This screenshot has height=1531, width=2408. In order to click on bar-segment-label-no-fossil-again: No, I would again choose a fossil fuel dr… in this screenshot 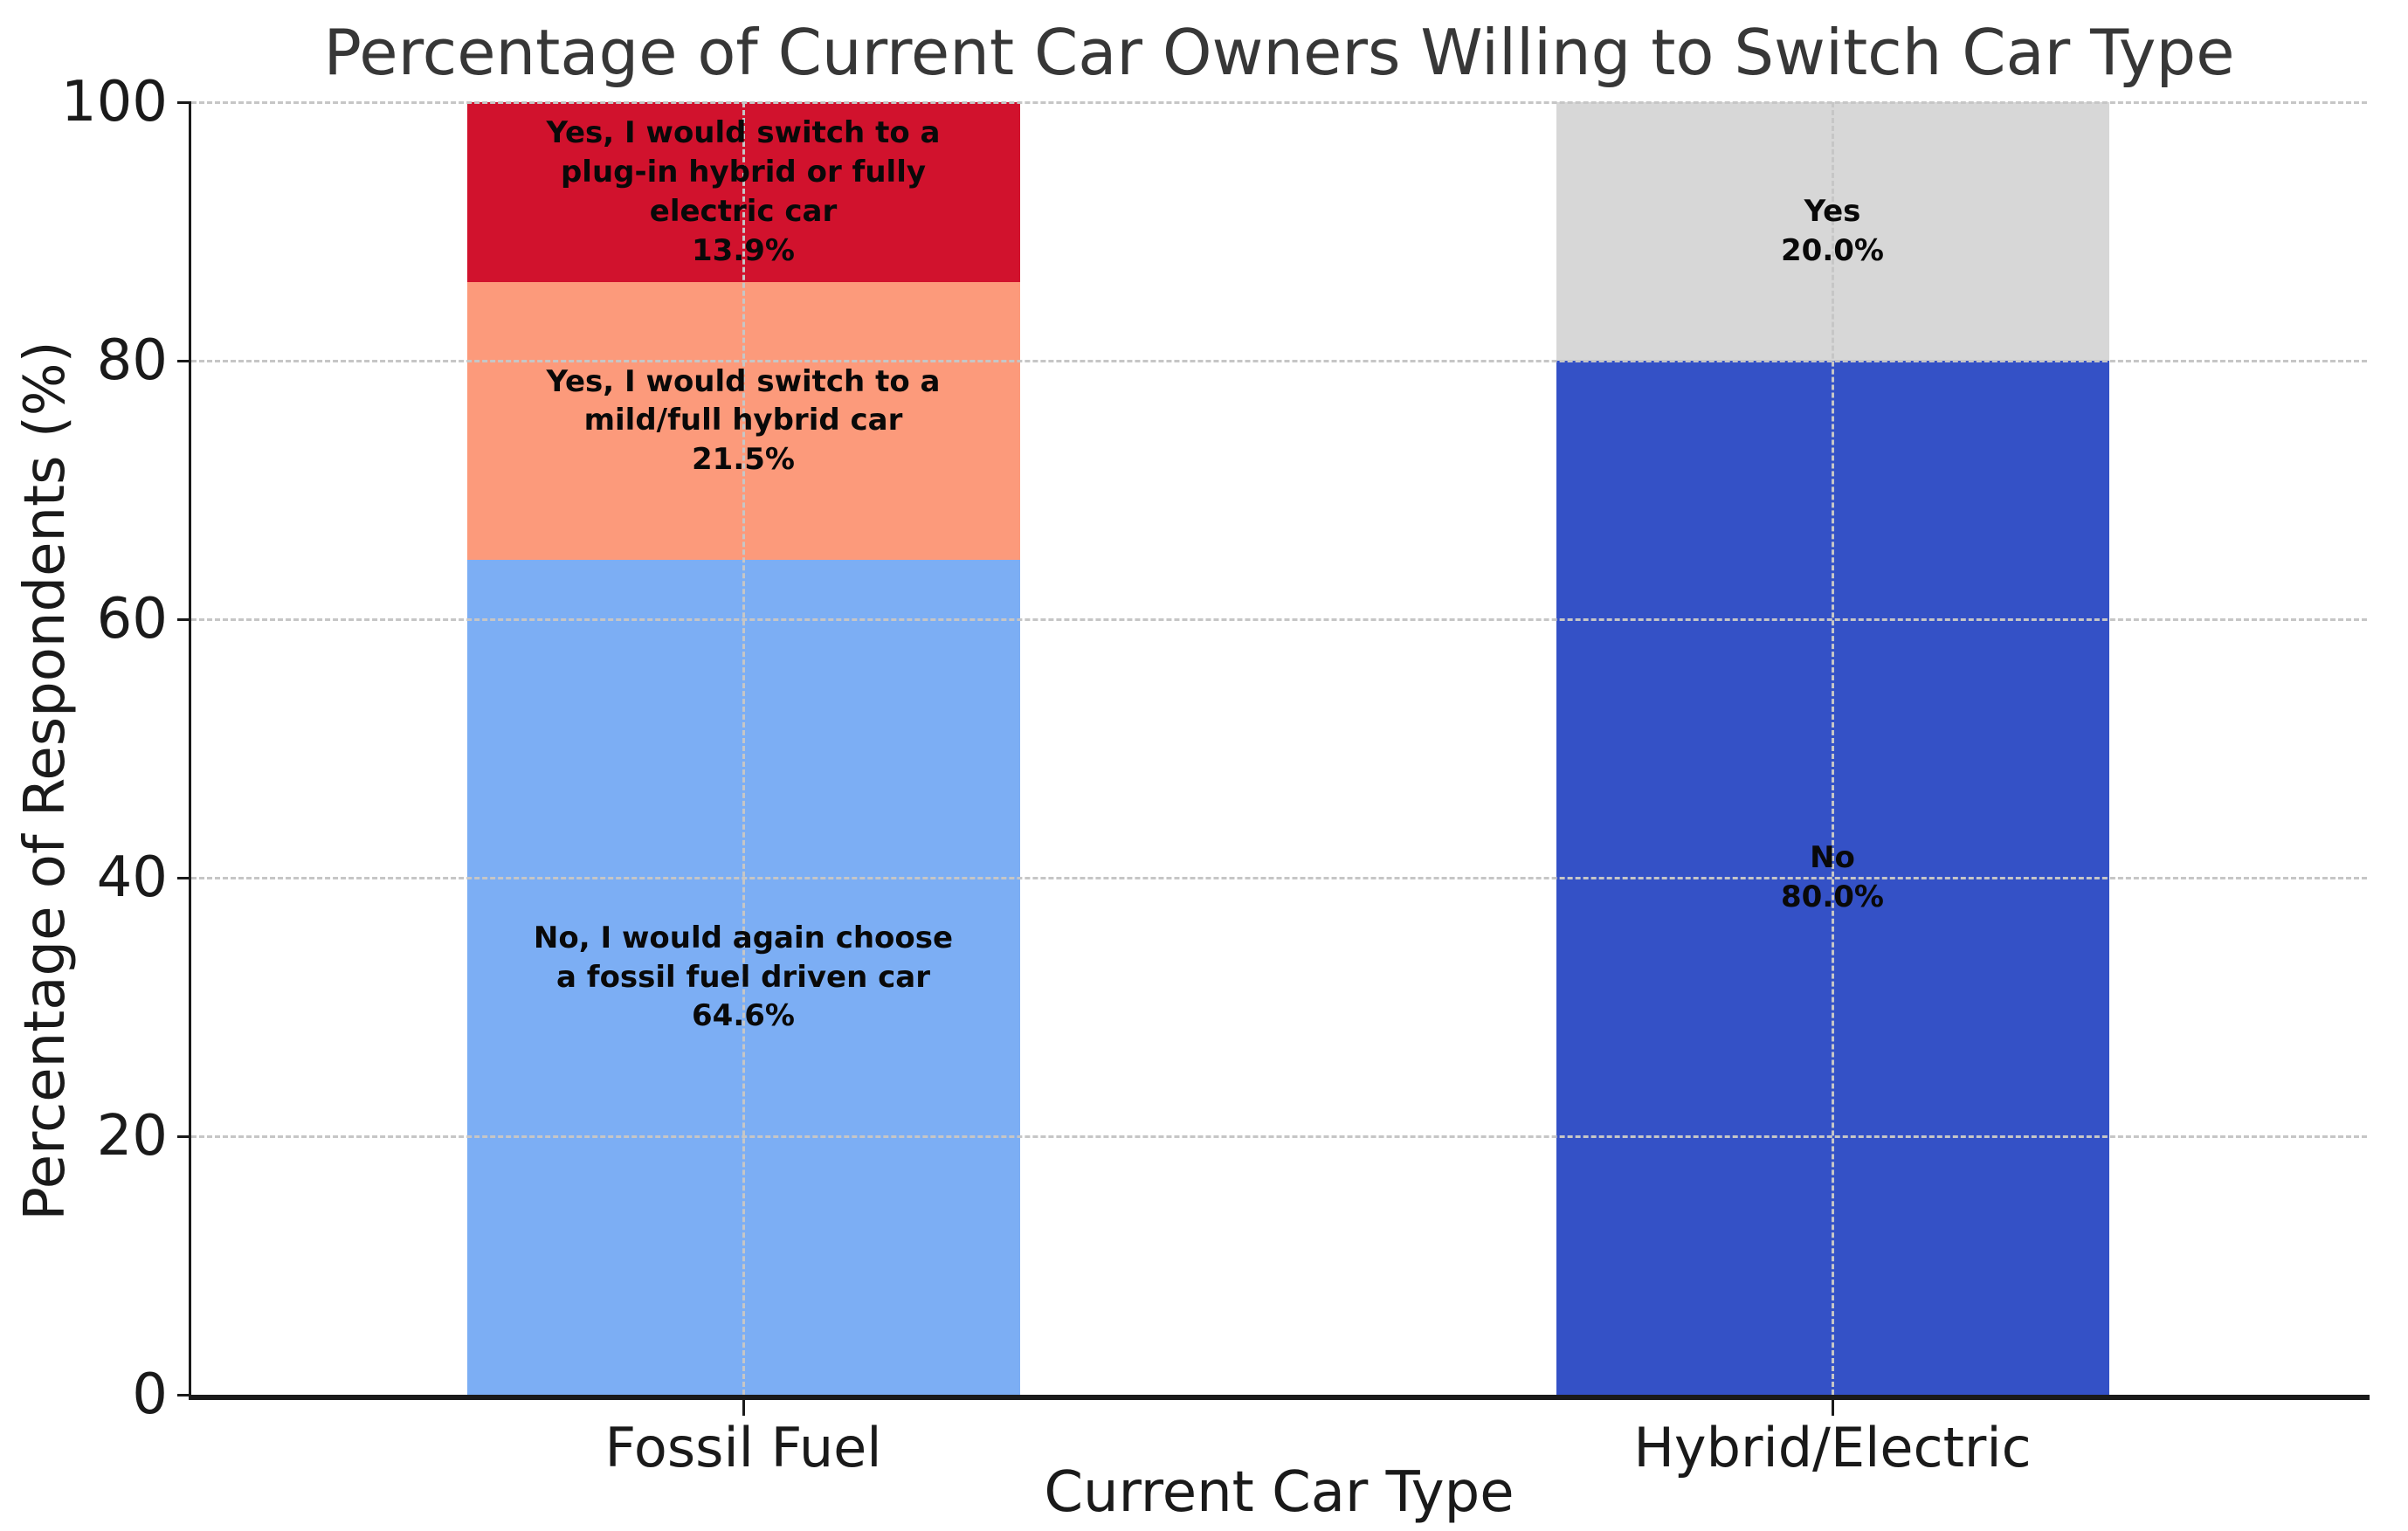, I will do `click(743, 978)`.